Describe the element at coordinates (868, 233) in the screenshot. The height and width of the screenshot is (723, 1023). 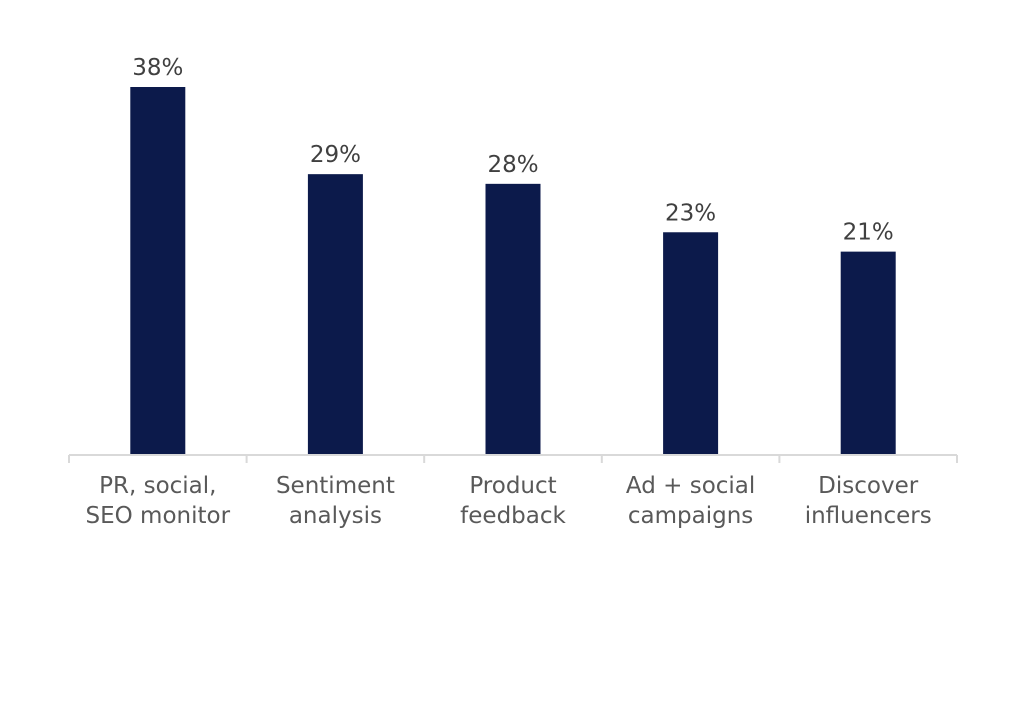
I see `data-label: 21%` at that location.